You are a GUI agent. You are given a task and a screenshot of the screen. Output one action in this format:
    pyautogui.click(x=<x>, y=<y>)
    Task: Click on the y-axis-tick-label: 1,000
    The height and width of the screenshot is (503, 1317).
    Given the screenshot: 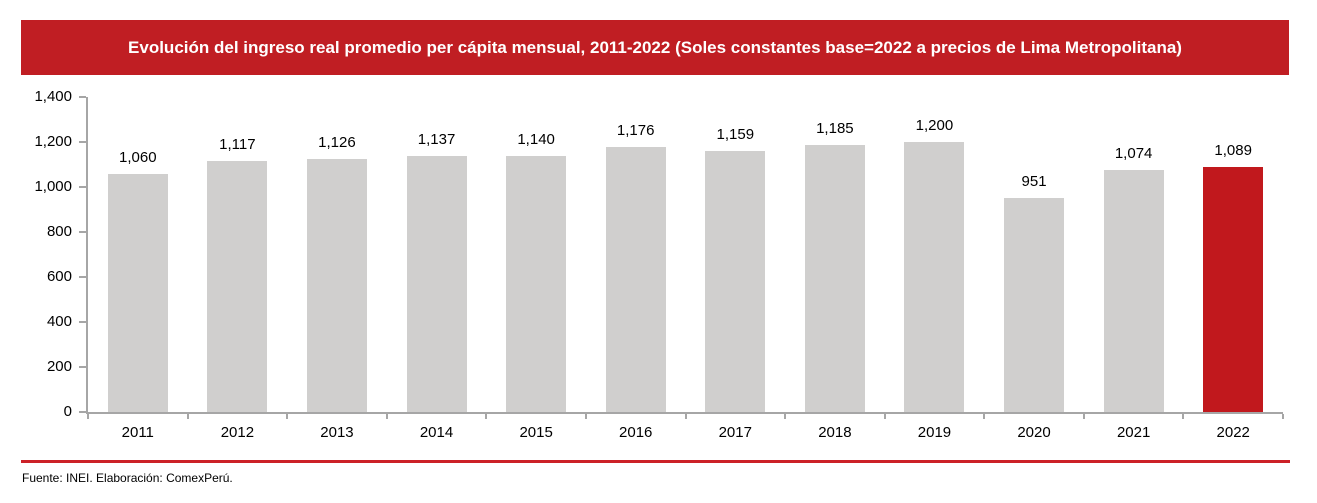 What is the action you would take?
    pyautogui.click(x=53, y=186)
    